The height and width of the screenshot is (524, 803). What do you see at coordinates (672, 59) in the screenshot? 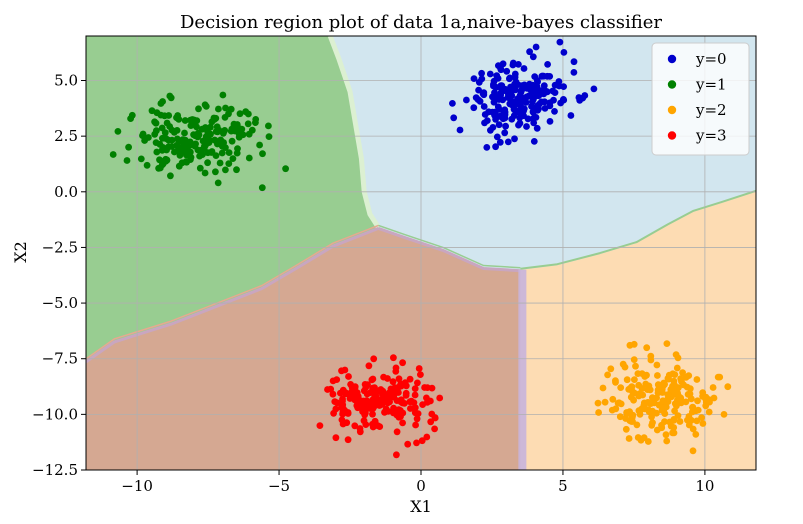
I see `legend-marker` at bounding box center [672, 59].